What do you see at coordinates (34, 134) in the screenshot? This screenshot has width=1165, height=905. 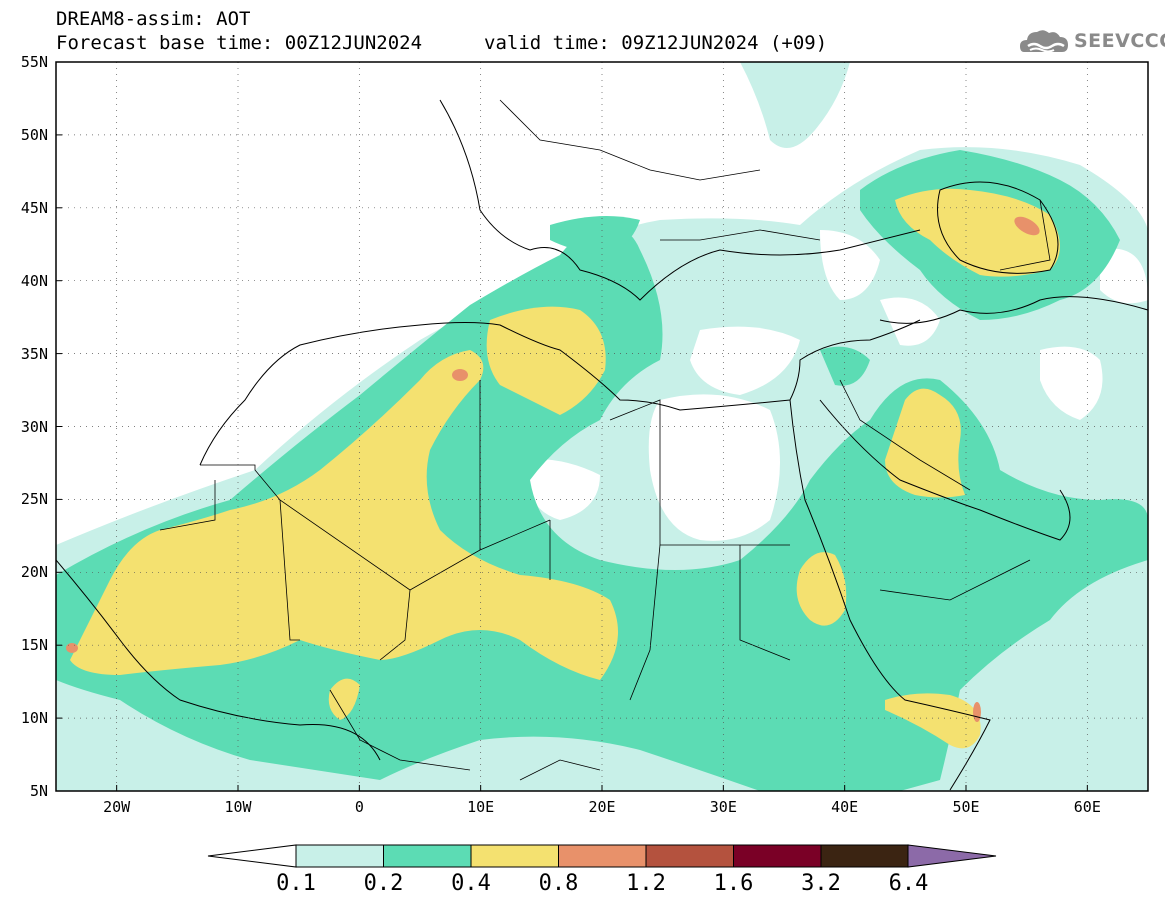 I see `lat-label: 50N` at bounding box center [34, 134].